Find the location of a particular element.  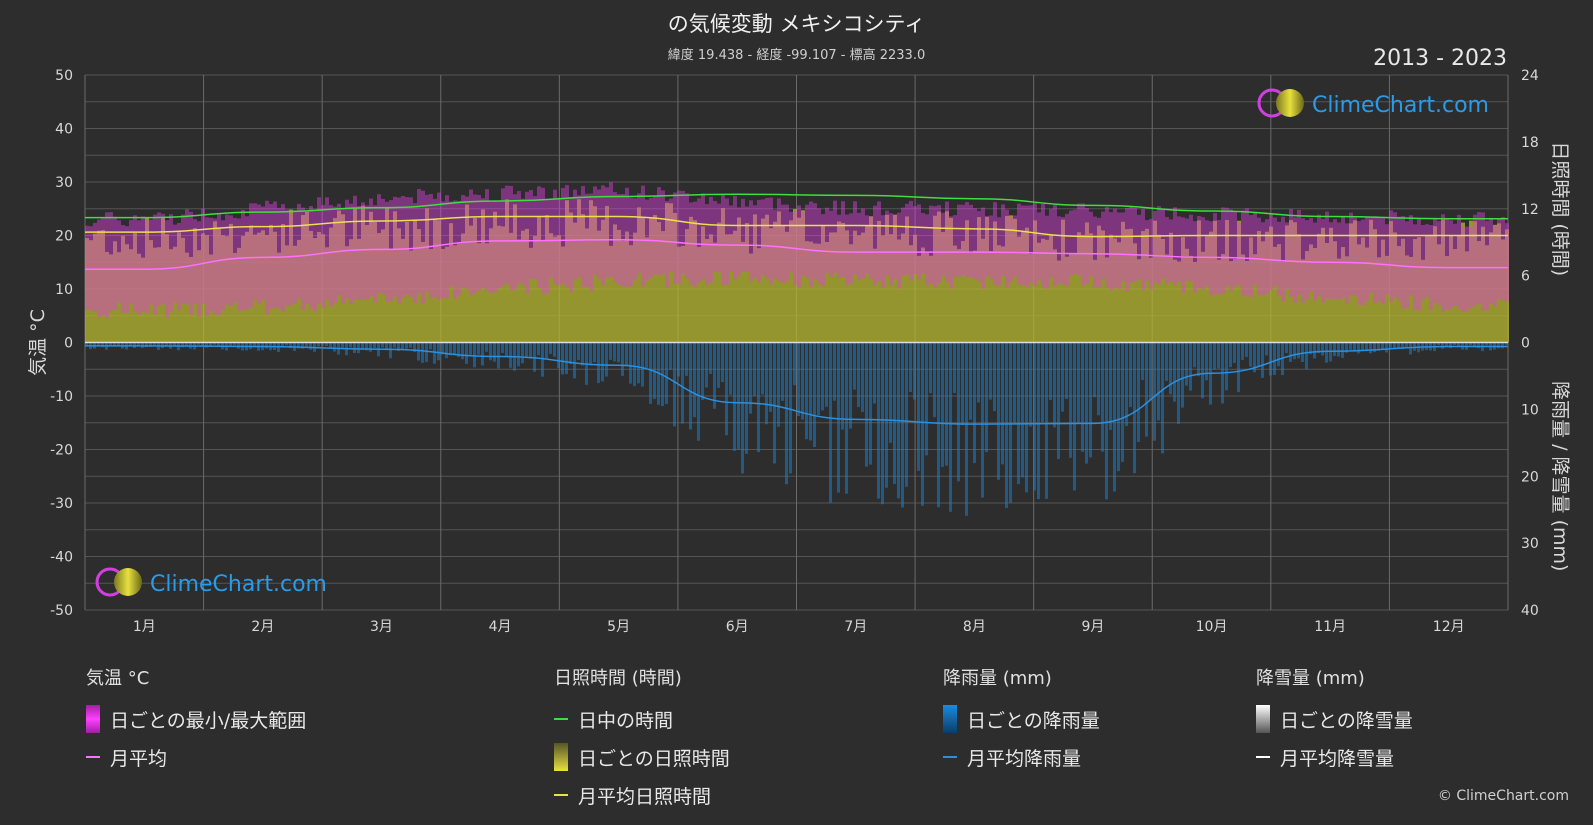

monthly-rain-line is located at coordinates (796, 385).